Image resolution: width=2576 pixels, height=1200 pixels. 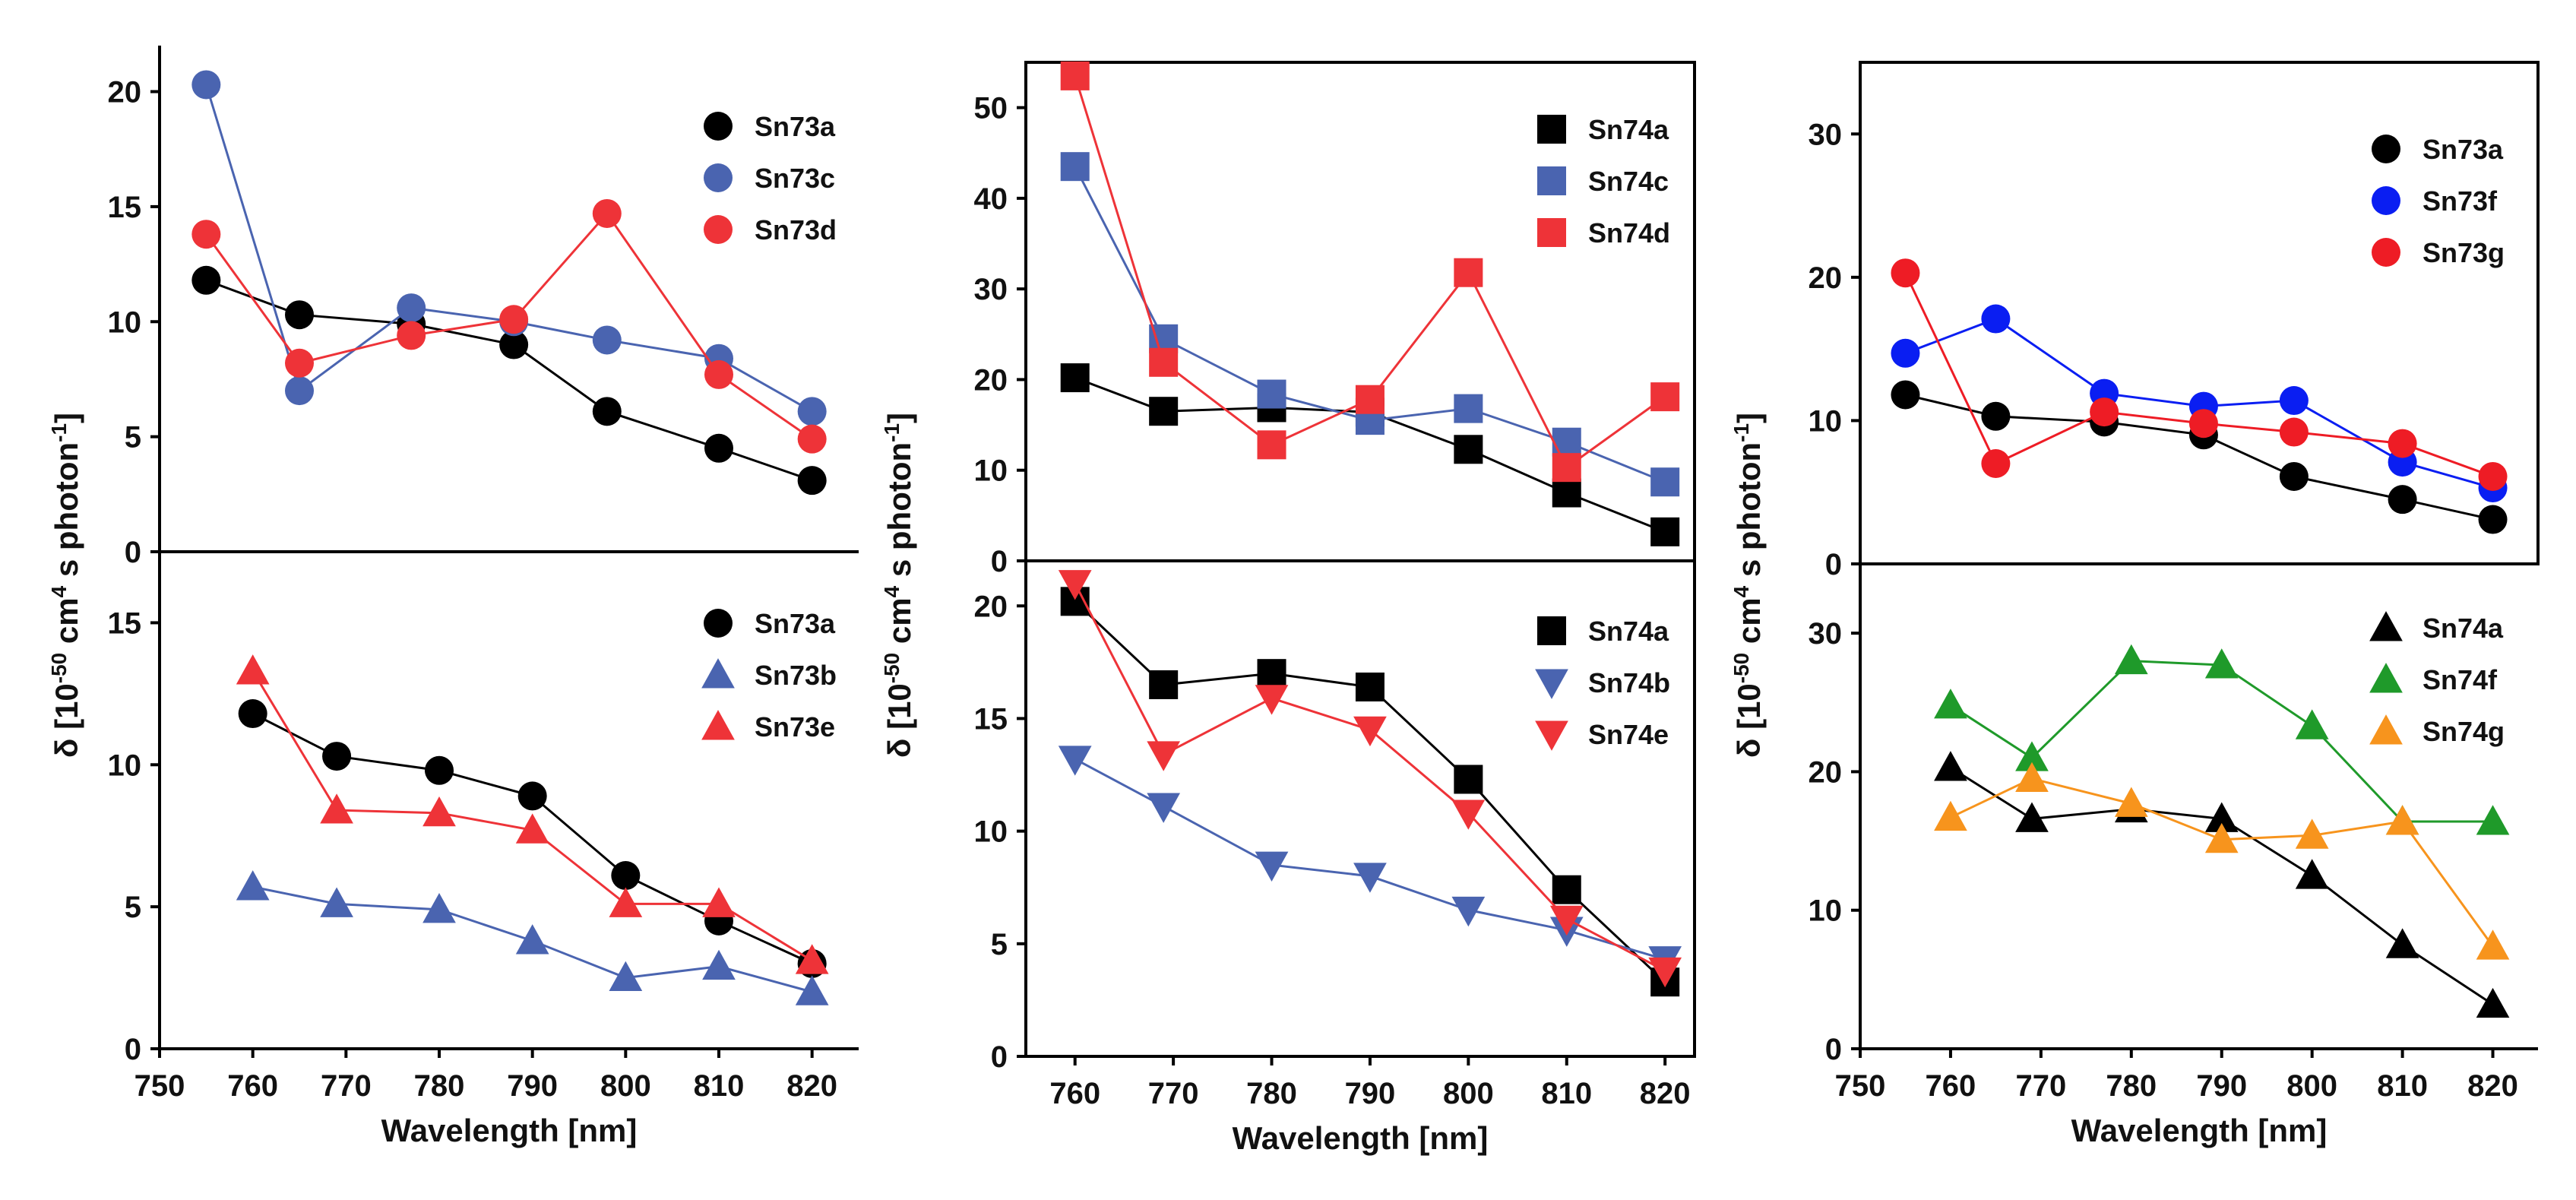 I want to click on legend-label: Sn74b, so click(x=1629, y=683).